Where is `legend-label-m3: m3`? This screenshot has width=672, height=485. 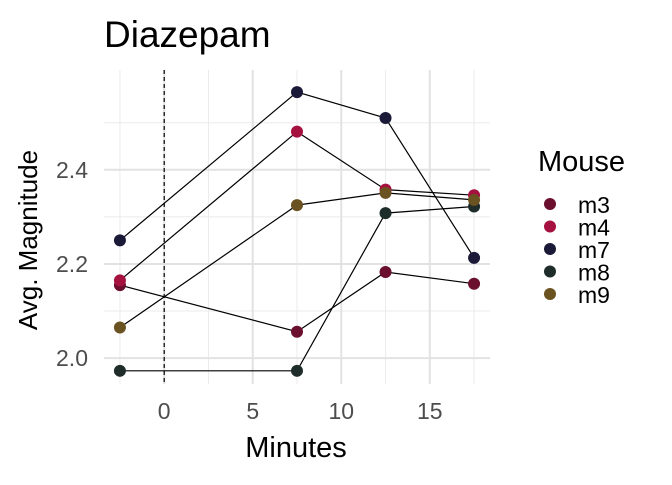 legend-label-m3: m3 is located at coordinates (594, 205).